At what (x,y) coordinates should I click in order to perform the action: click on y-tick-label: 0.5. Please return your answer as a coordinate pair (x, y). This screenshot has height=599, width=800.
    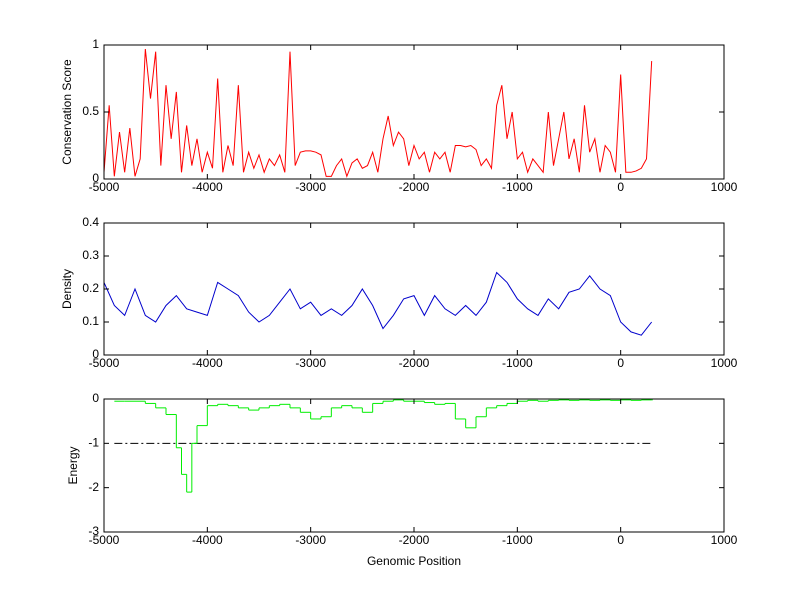
    Looking at the image, I should click on (90, 111).